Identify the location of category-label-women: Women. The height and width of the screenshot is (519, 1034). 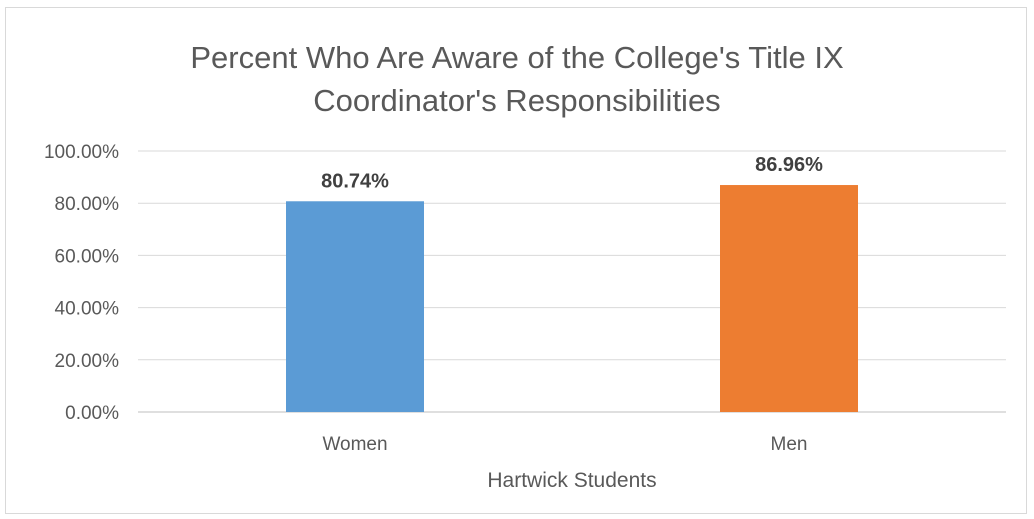
(354, 444).